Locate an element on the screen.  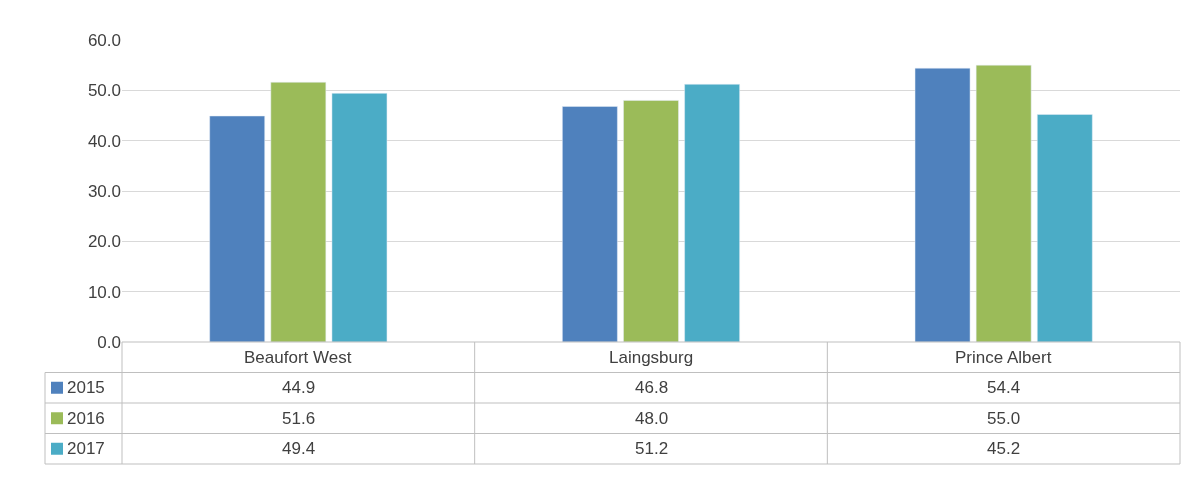
data-label: 45.2 is located at coordinates (1004, 448).